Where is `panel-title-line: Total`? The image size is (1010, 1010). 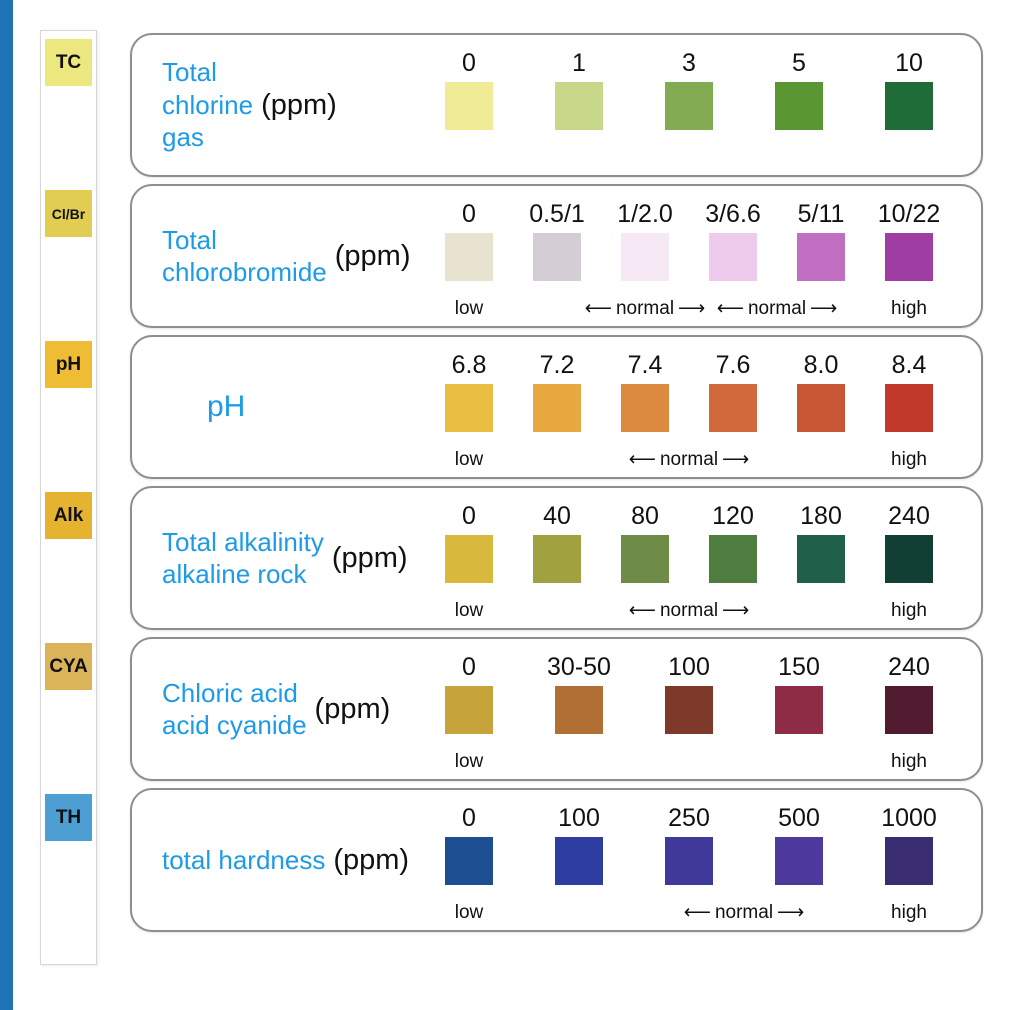
panel-title-line: Total is located at coordinates (189, 239).